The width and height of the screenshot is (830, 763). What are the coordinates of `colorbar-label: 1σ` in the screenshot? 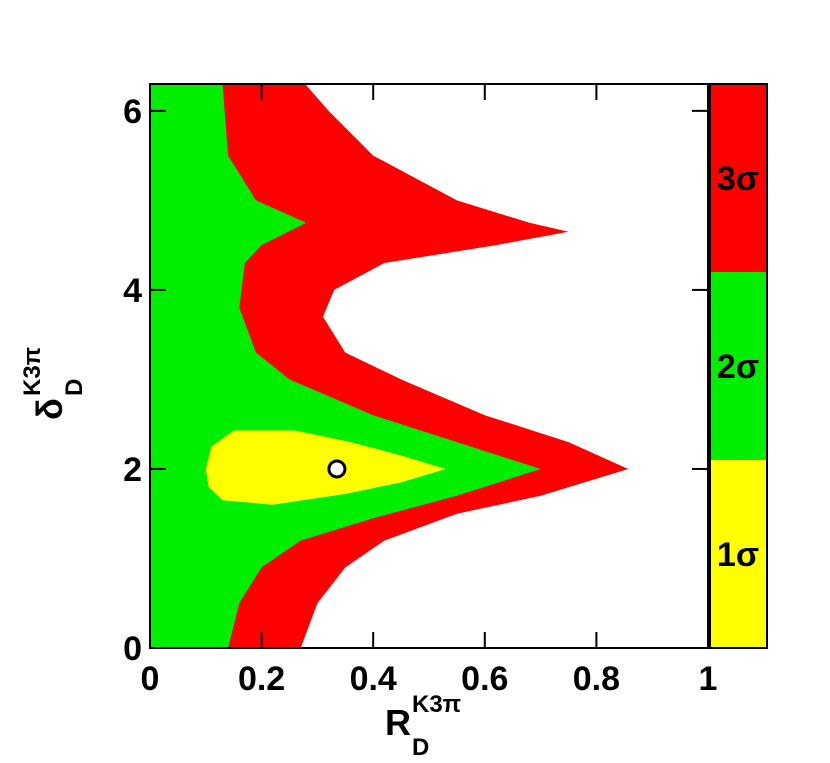 It's located at (738, 555).